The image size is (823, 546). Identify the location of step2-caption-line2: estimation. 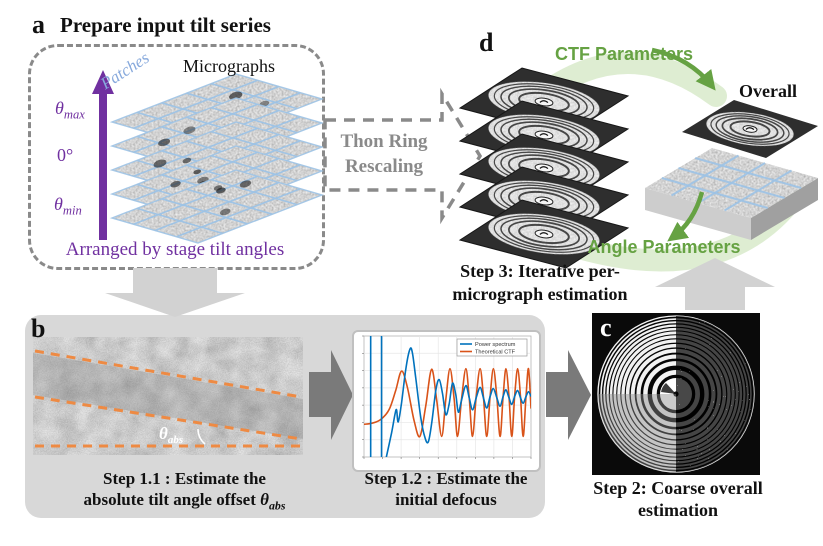
(678, 510).